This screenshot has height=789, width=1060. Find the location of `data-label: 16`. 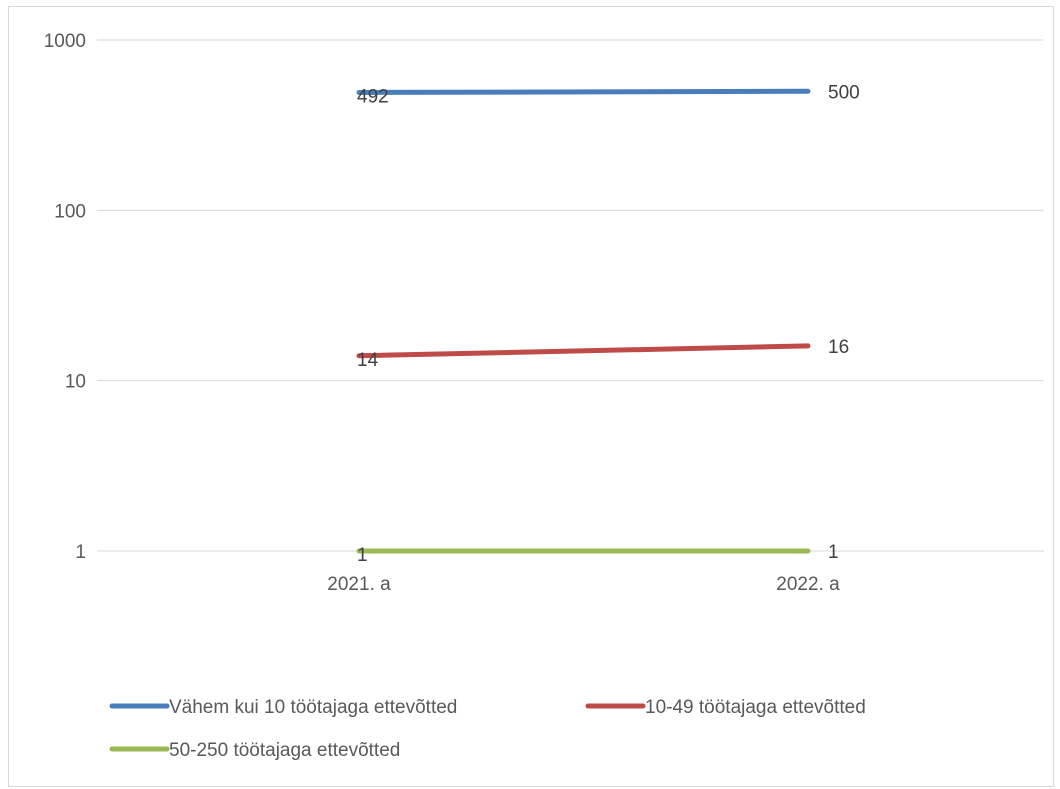

data-label: 16 is located at coordinates (838, 347).